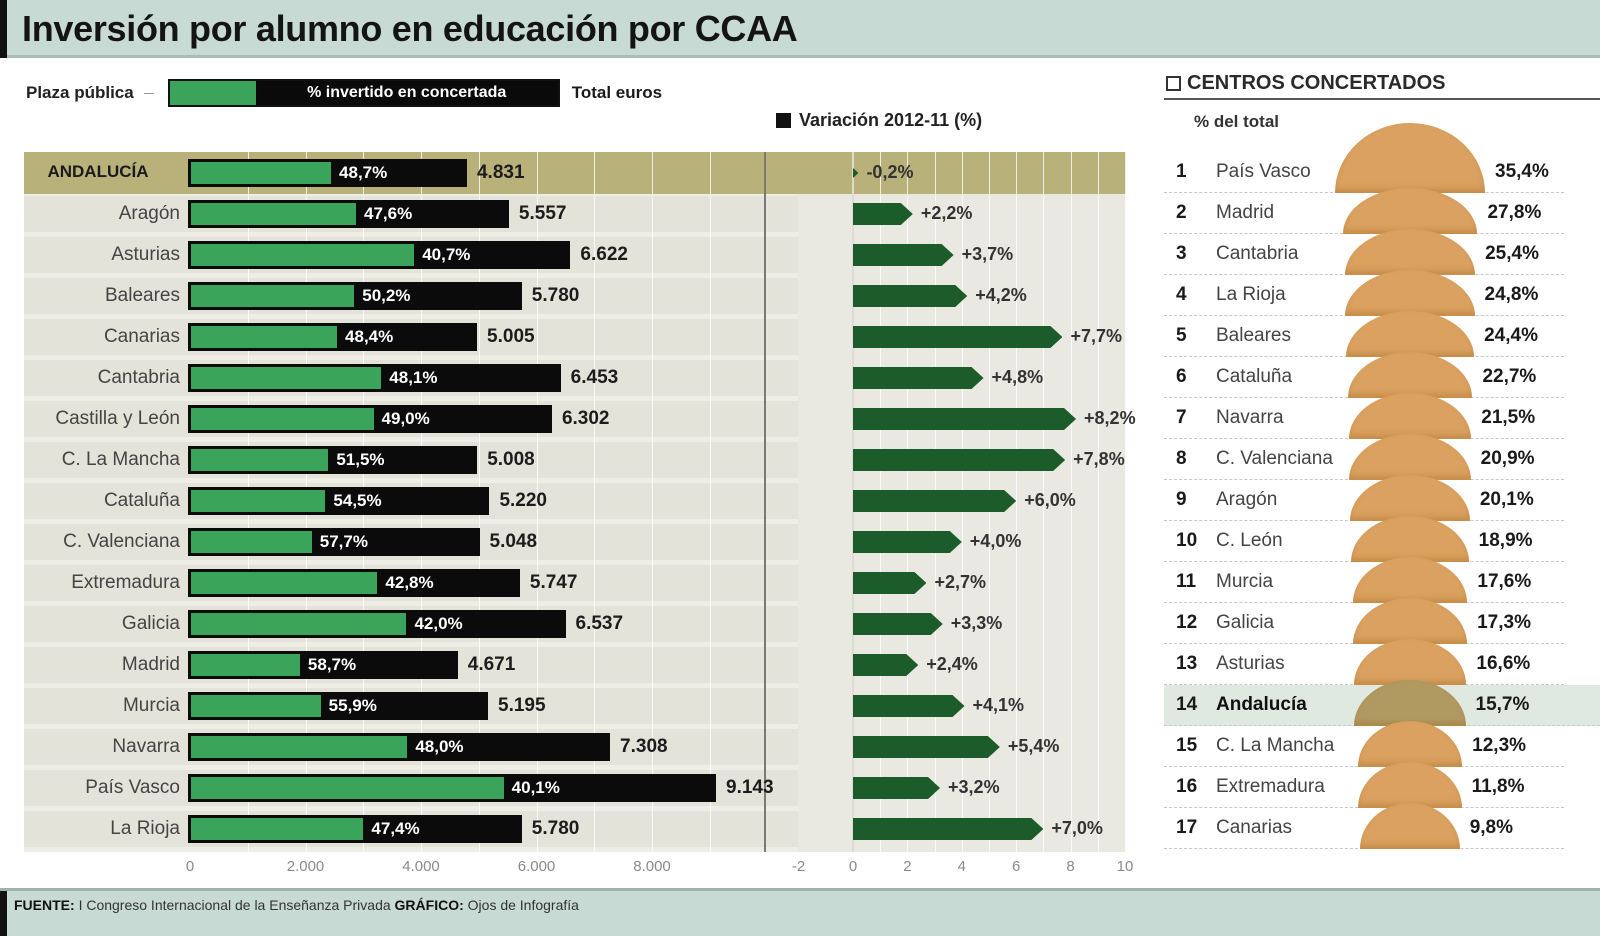 The image size is (1600, 936). I want to click on total-euros: 5.557, so click(542, 213).